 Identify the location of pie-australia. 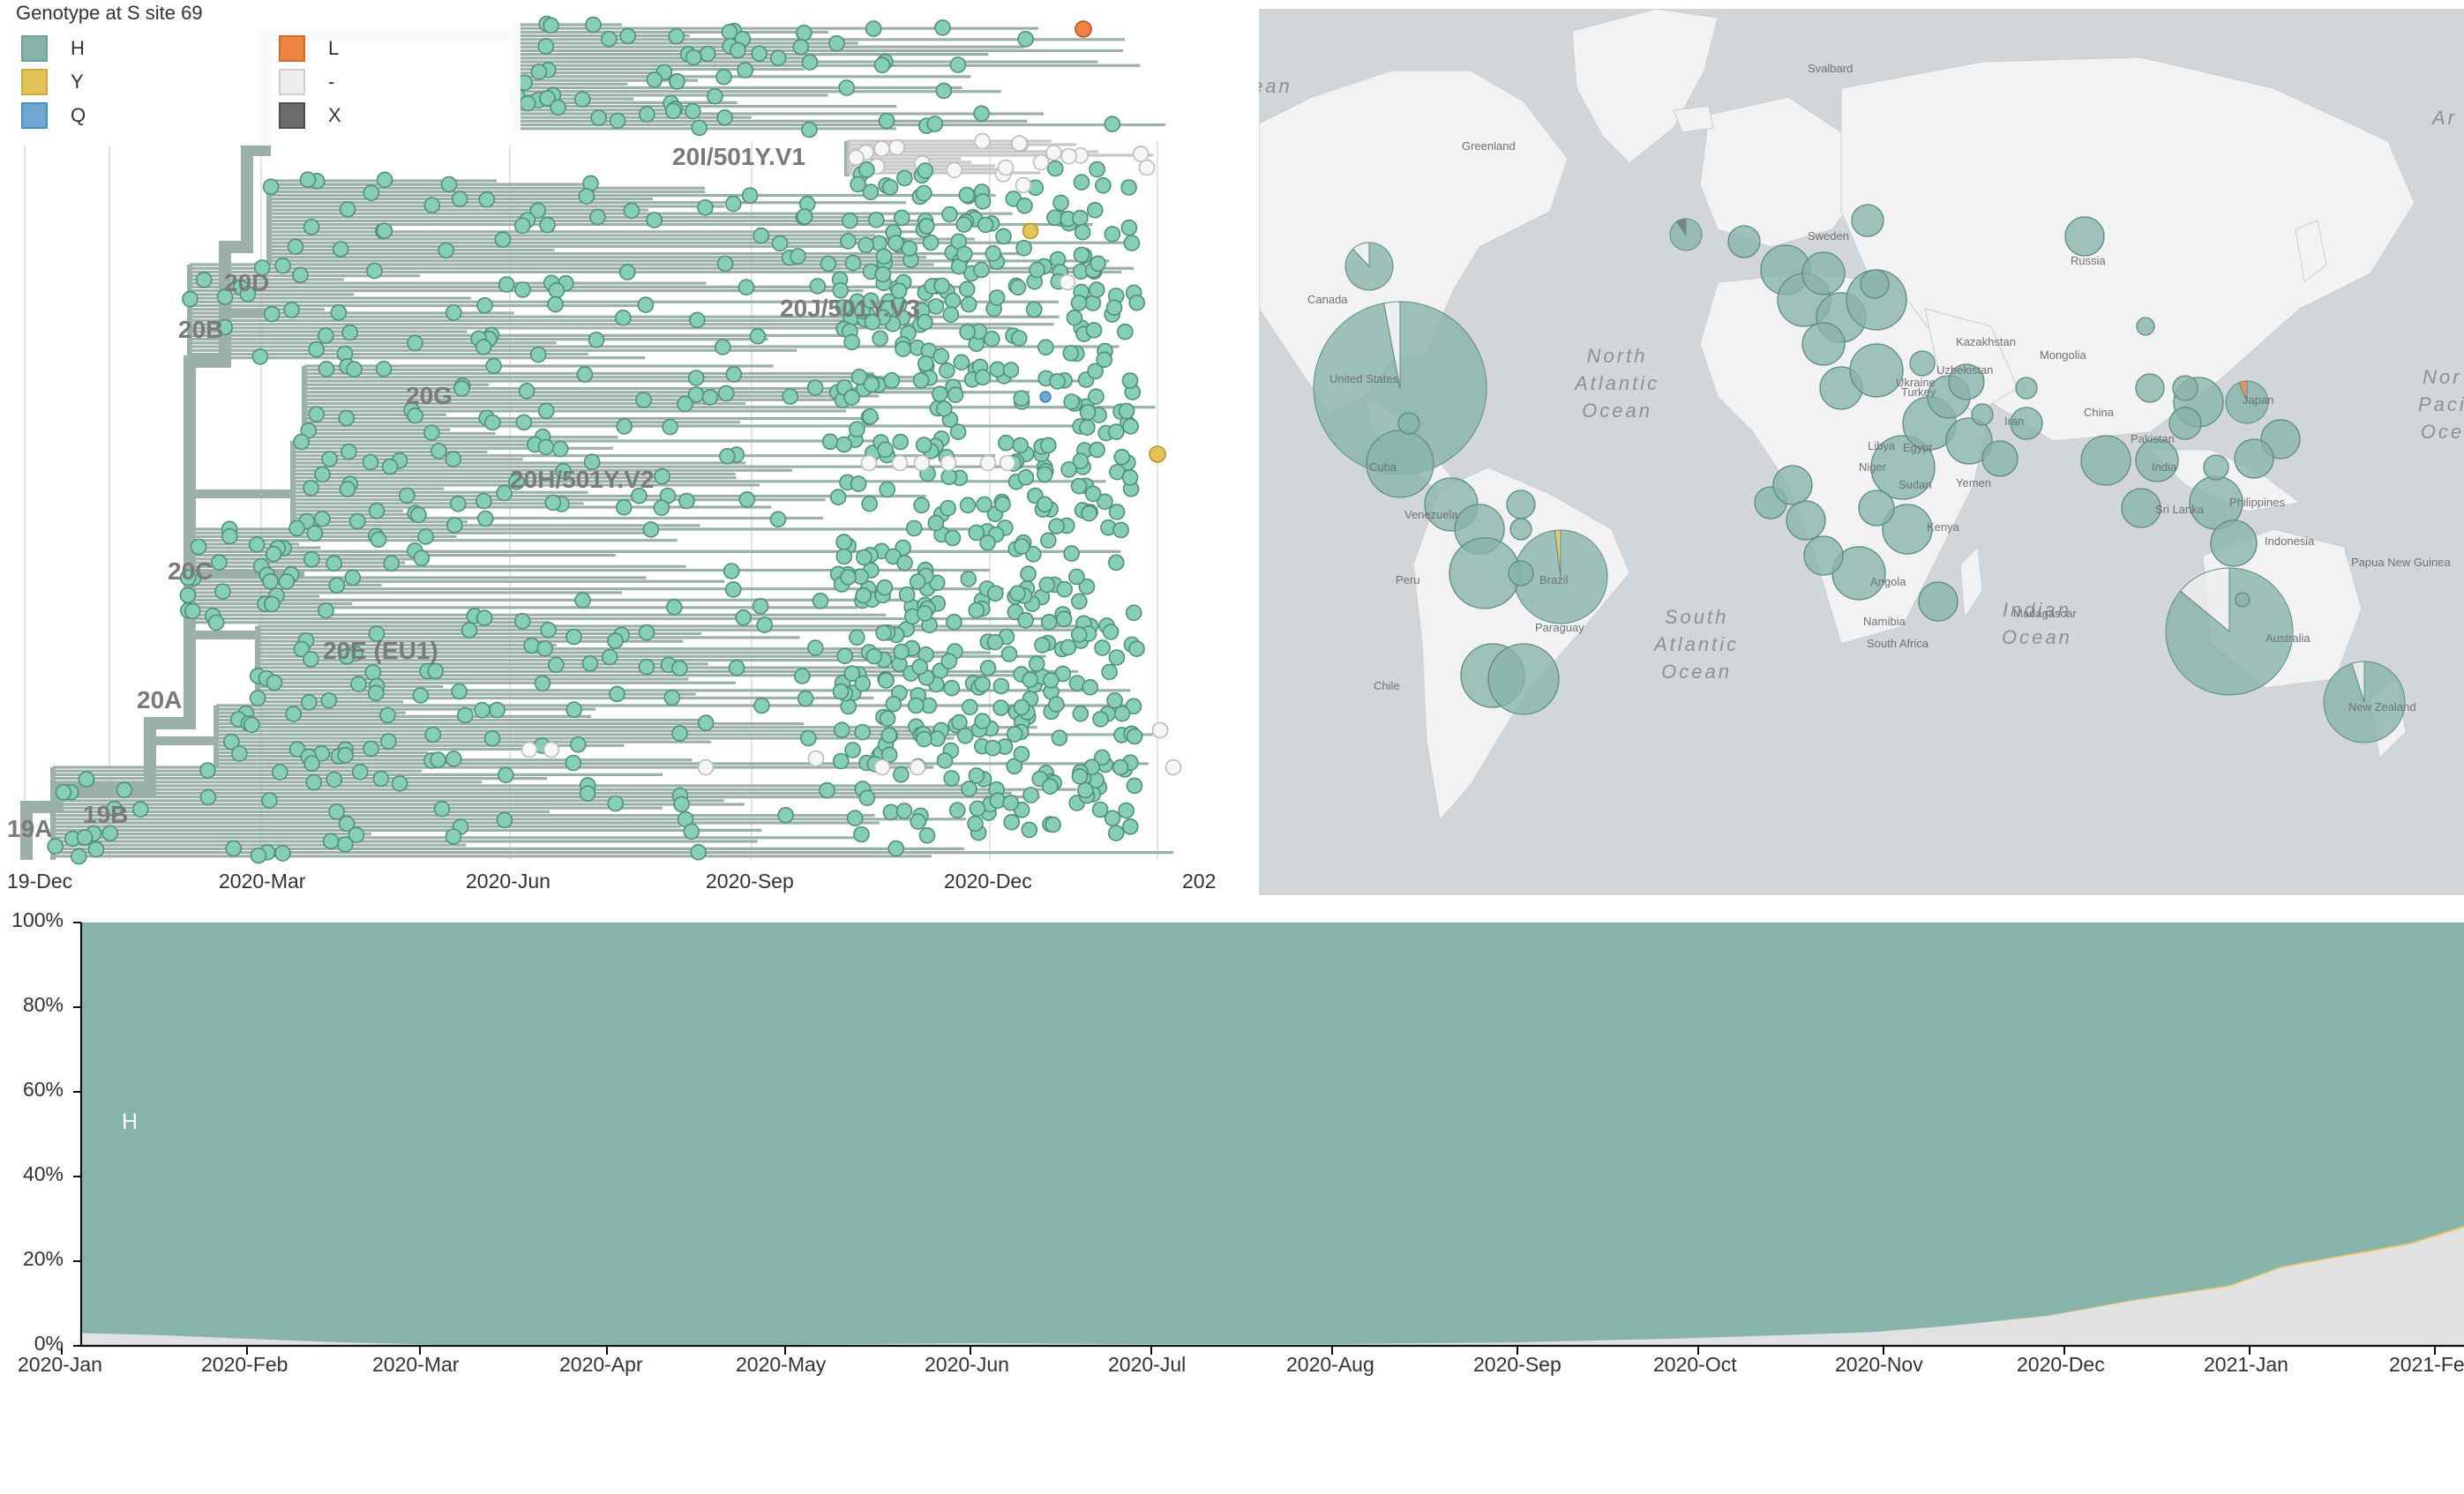
(2229, 631).